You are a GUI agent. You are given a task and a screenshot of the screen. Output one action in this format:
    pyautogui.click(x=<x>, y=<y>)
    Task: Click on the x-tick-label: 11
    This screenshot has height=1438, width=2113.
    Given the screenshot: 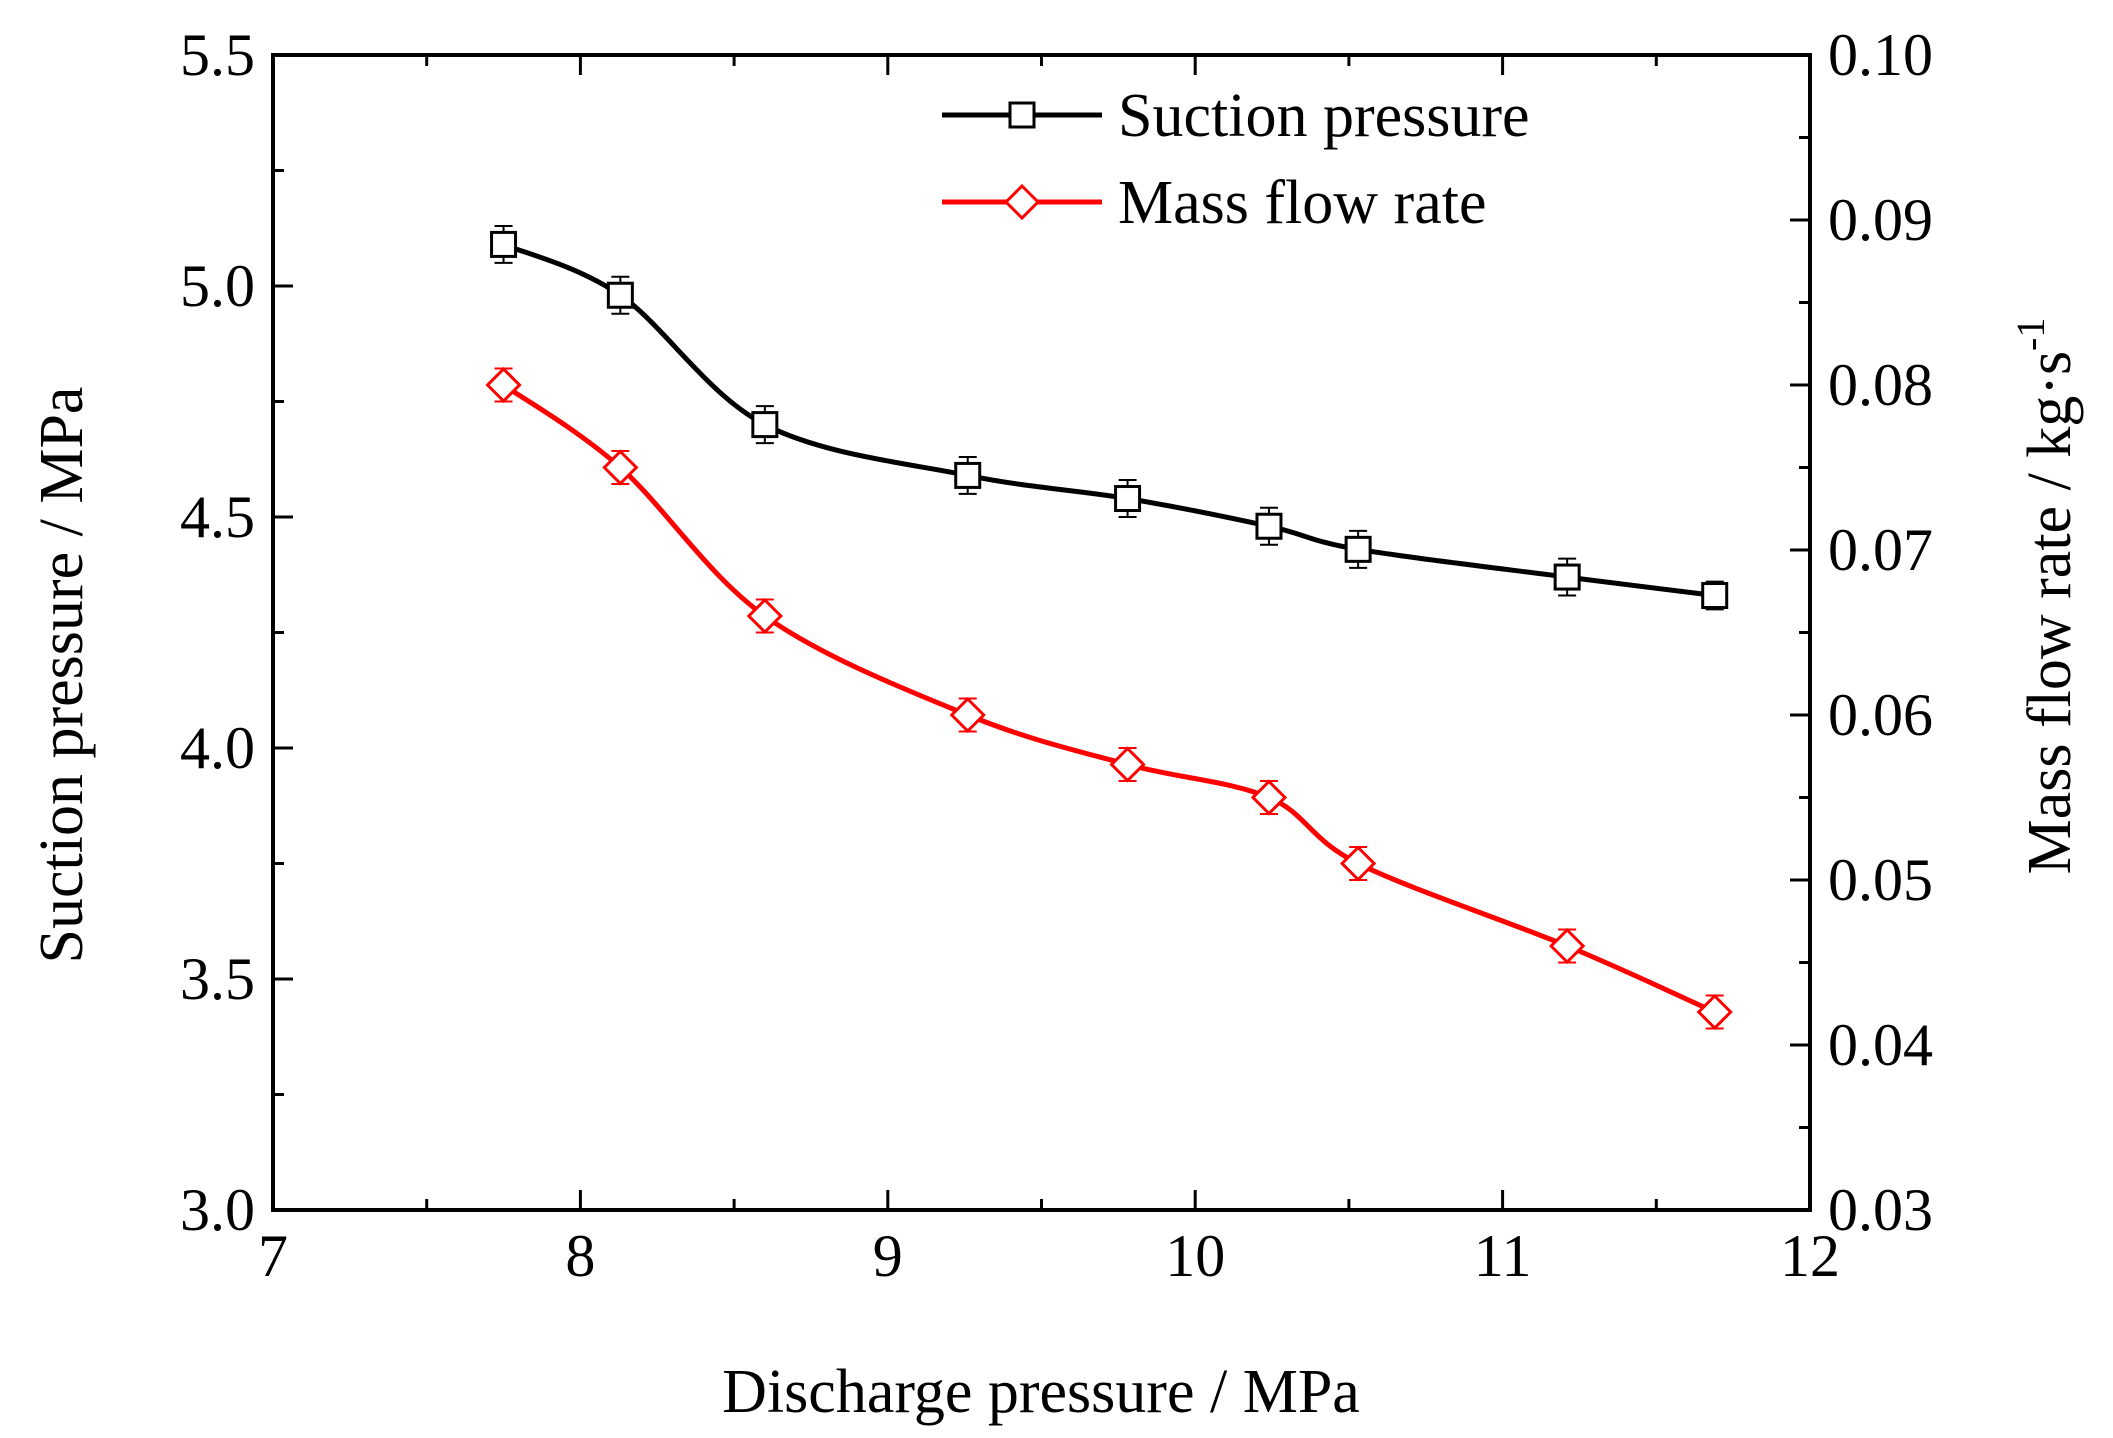 What is the action you would take?
    pyautogui.click(x=1503, y=1256)
    